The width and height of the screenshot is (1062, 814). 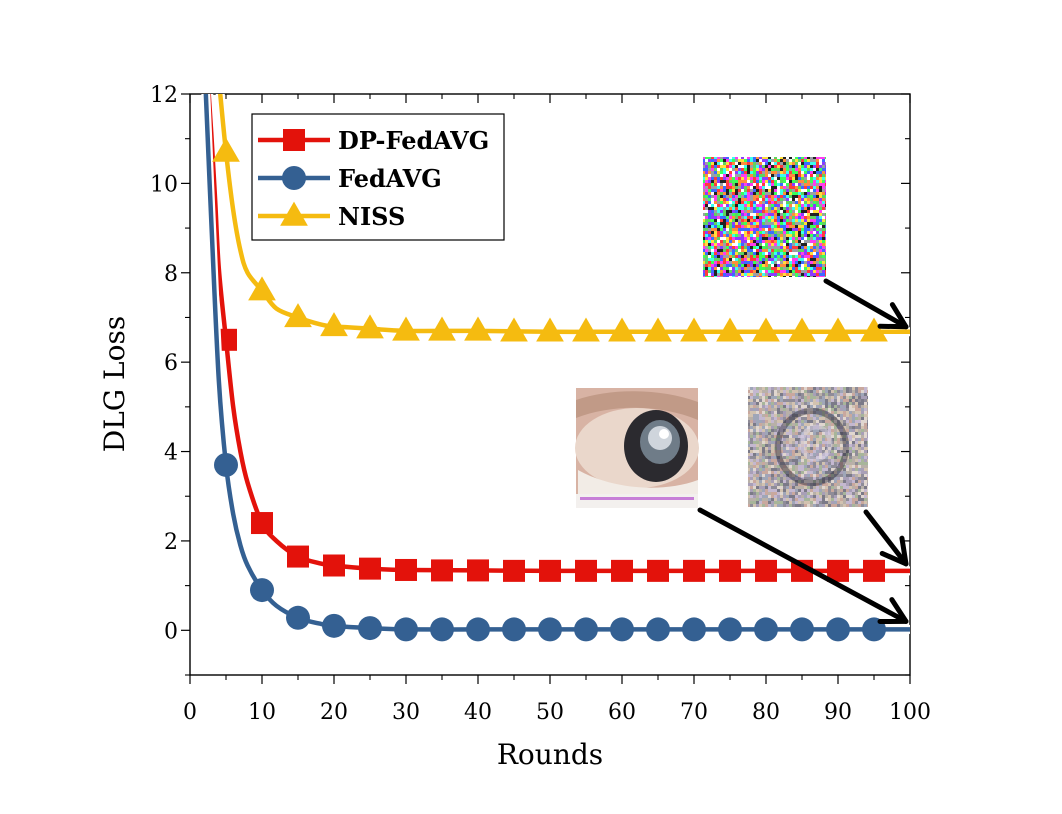 What do you see at coordinates (171, 631) in the screenshot?
I see `y-tick-label: 0` at bounding box center [171, 631].